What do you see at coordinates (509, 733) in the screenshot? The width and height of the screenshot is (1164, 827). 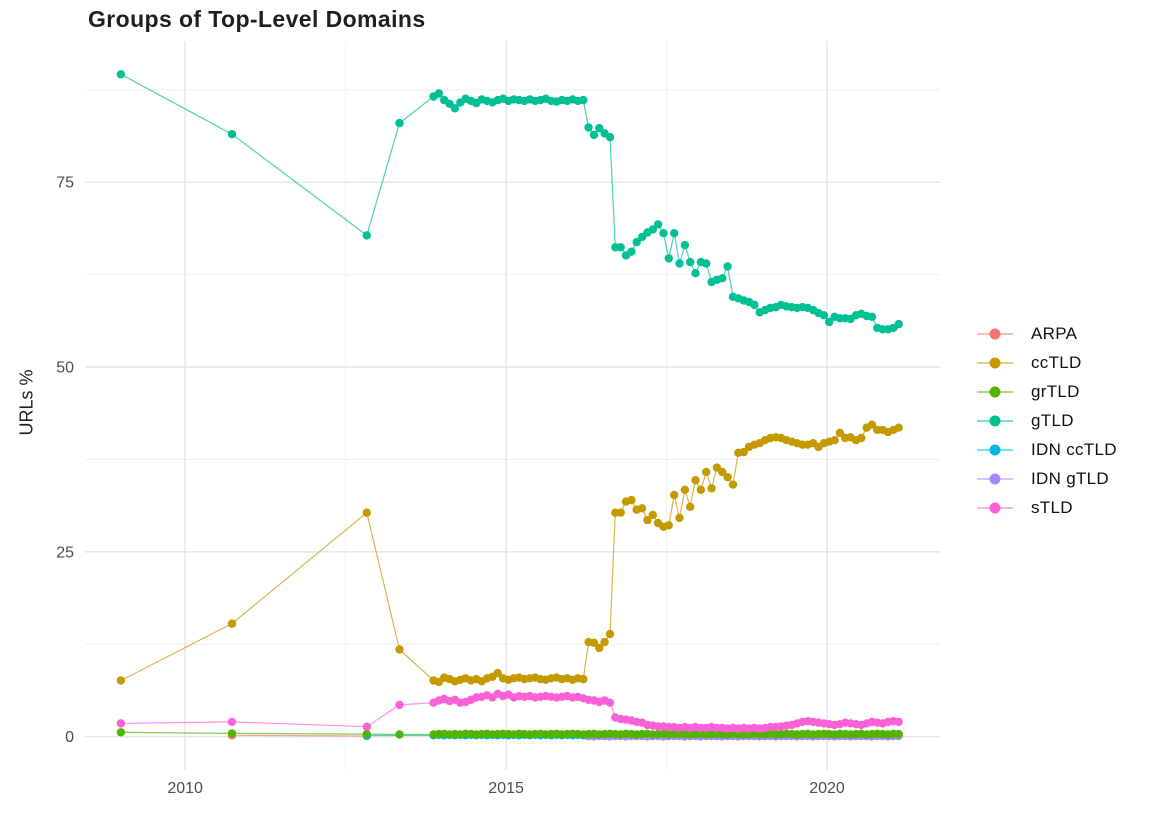 I see `series-grtld` at bounding box center [509, 733].